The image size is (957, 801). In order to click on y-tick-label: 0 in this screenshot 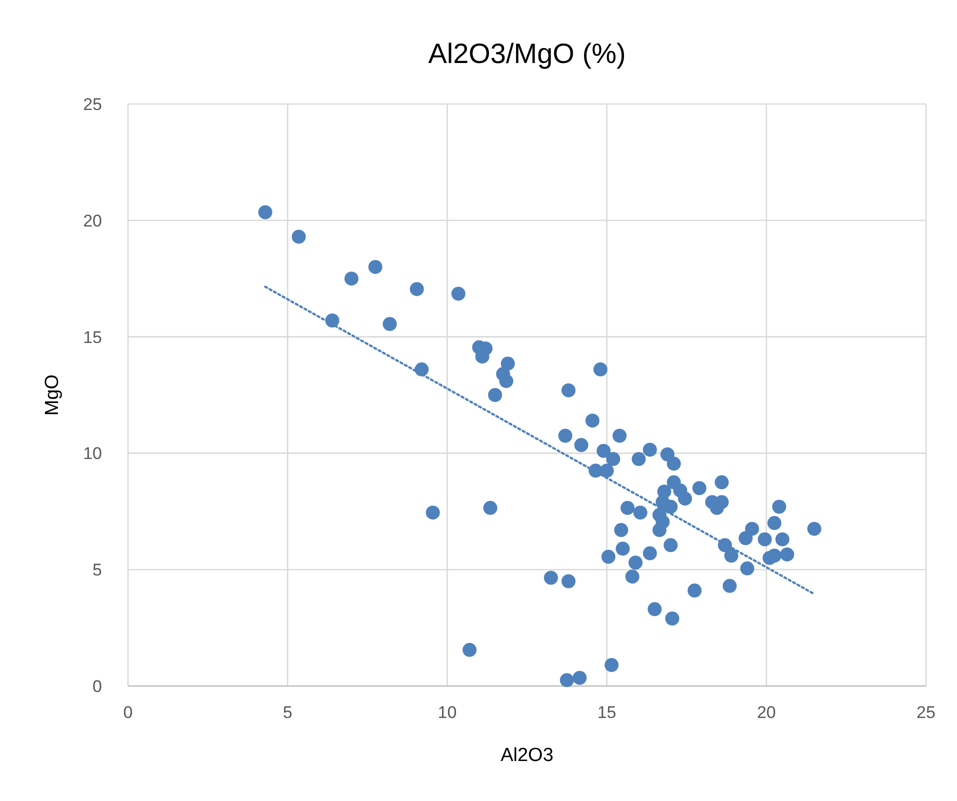, I will do `click(97, 686)`.